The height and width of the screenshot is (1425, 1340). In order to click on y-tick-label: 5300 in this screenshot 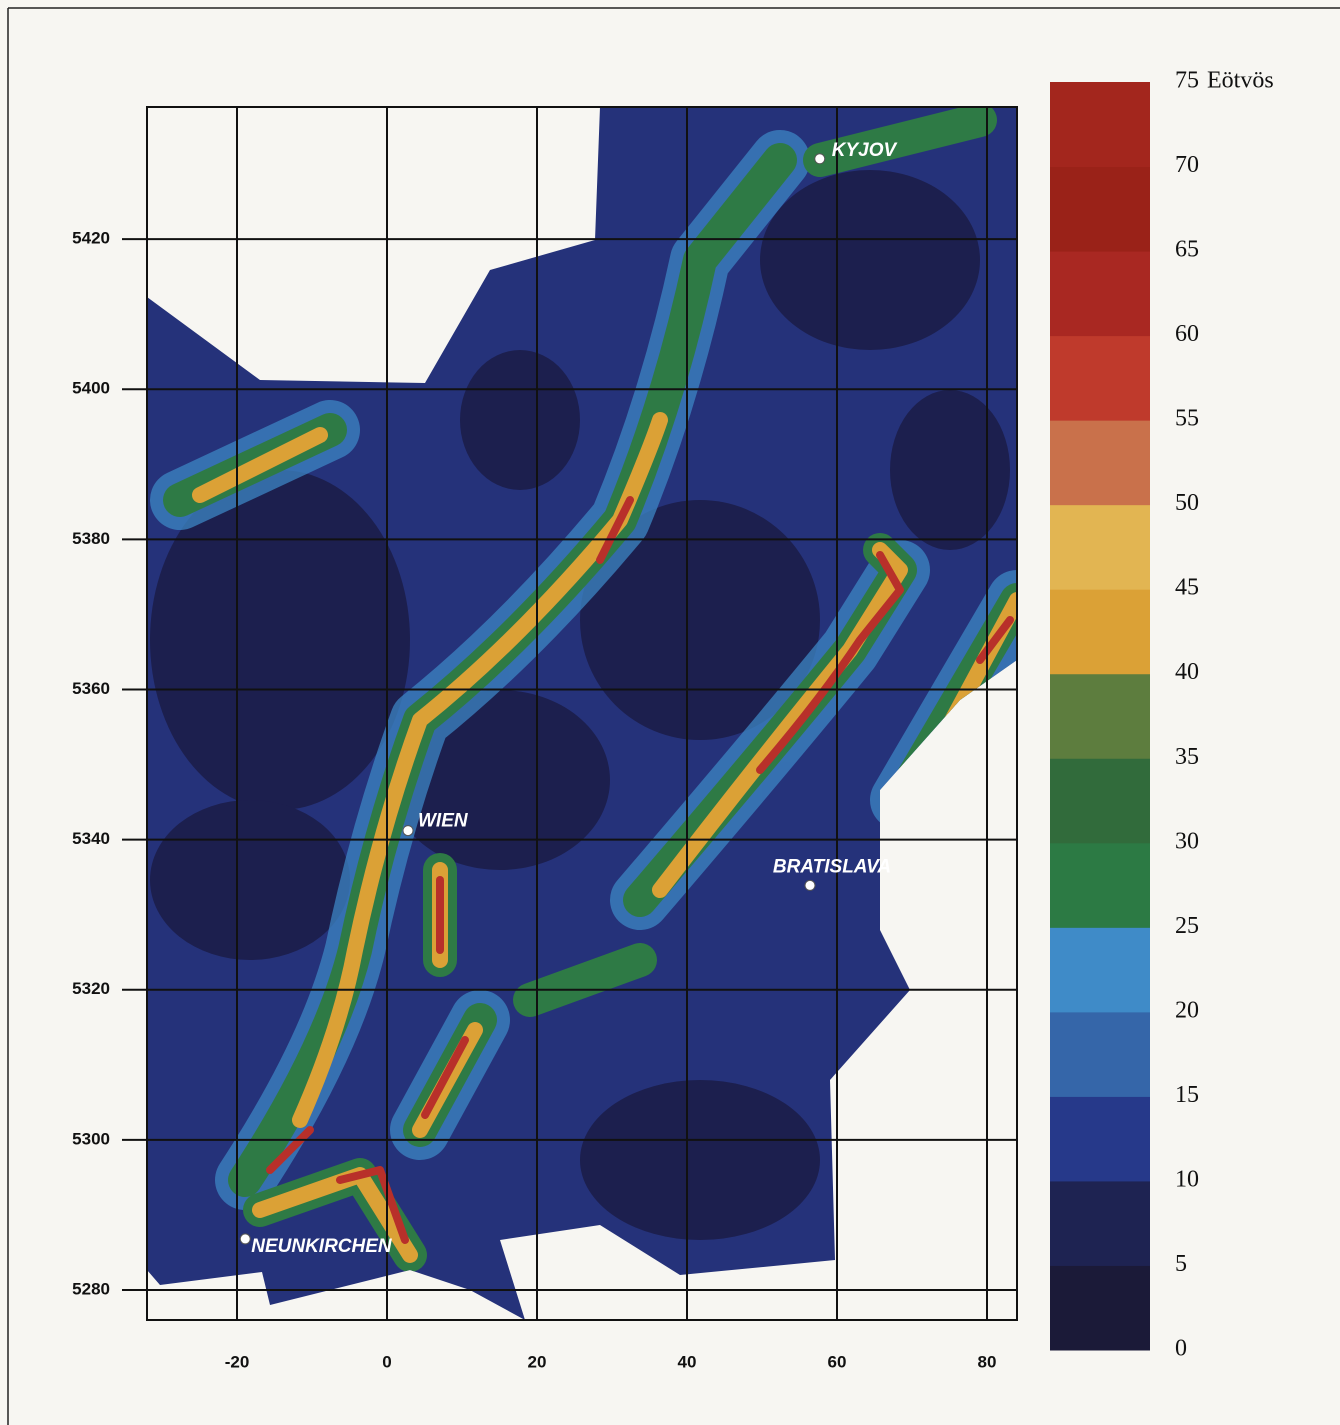, I will do `click(91, 1138)`.